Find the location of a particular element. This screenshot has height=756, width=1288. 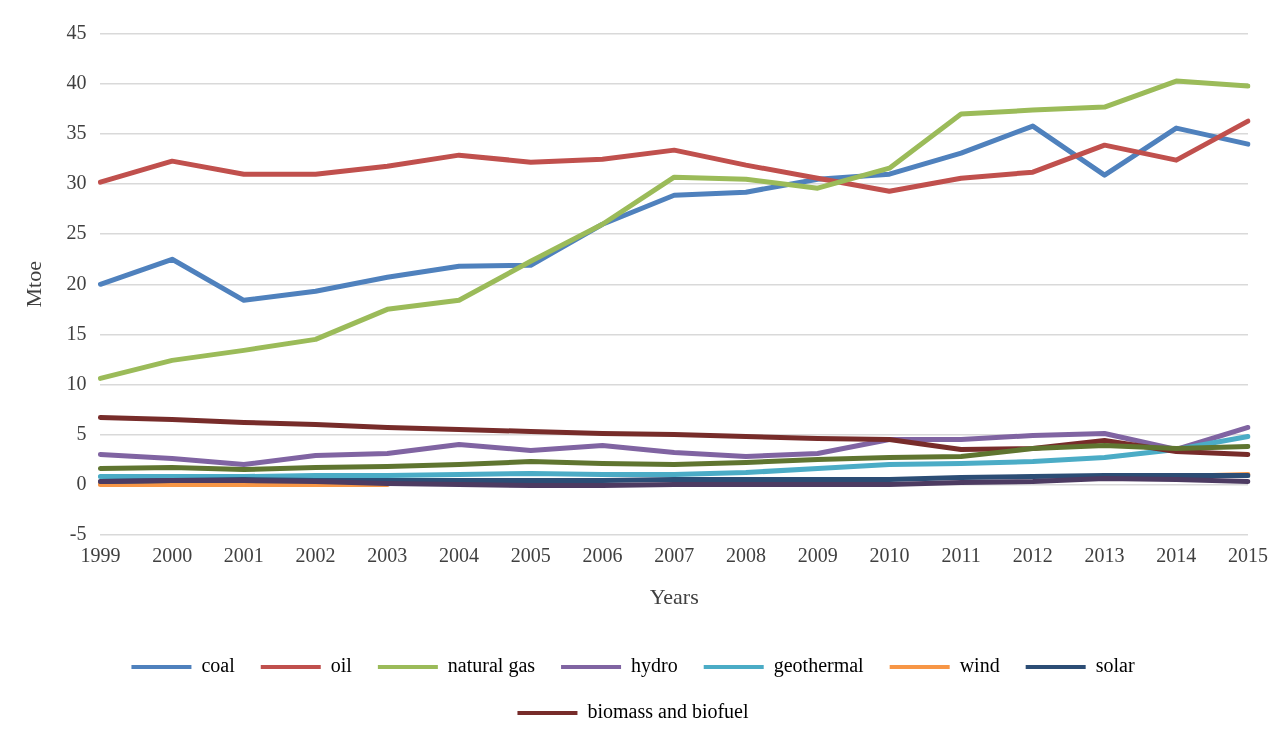

y-tick-label: 0 is located at coordinates (81, 482).